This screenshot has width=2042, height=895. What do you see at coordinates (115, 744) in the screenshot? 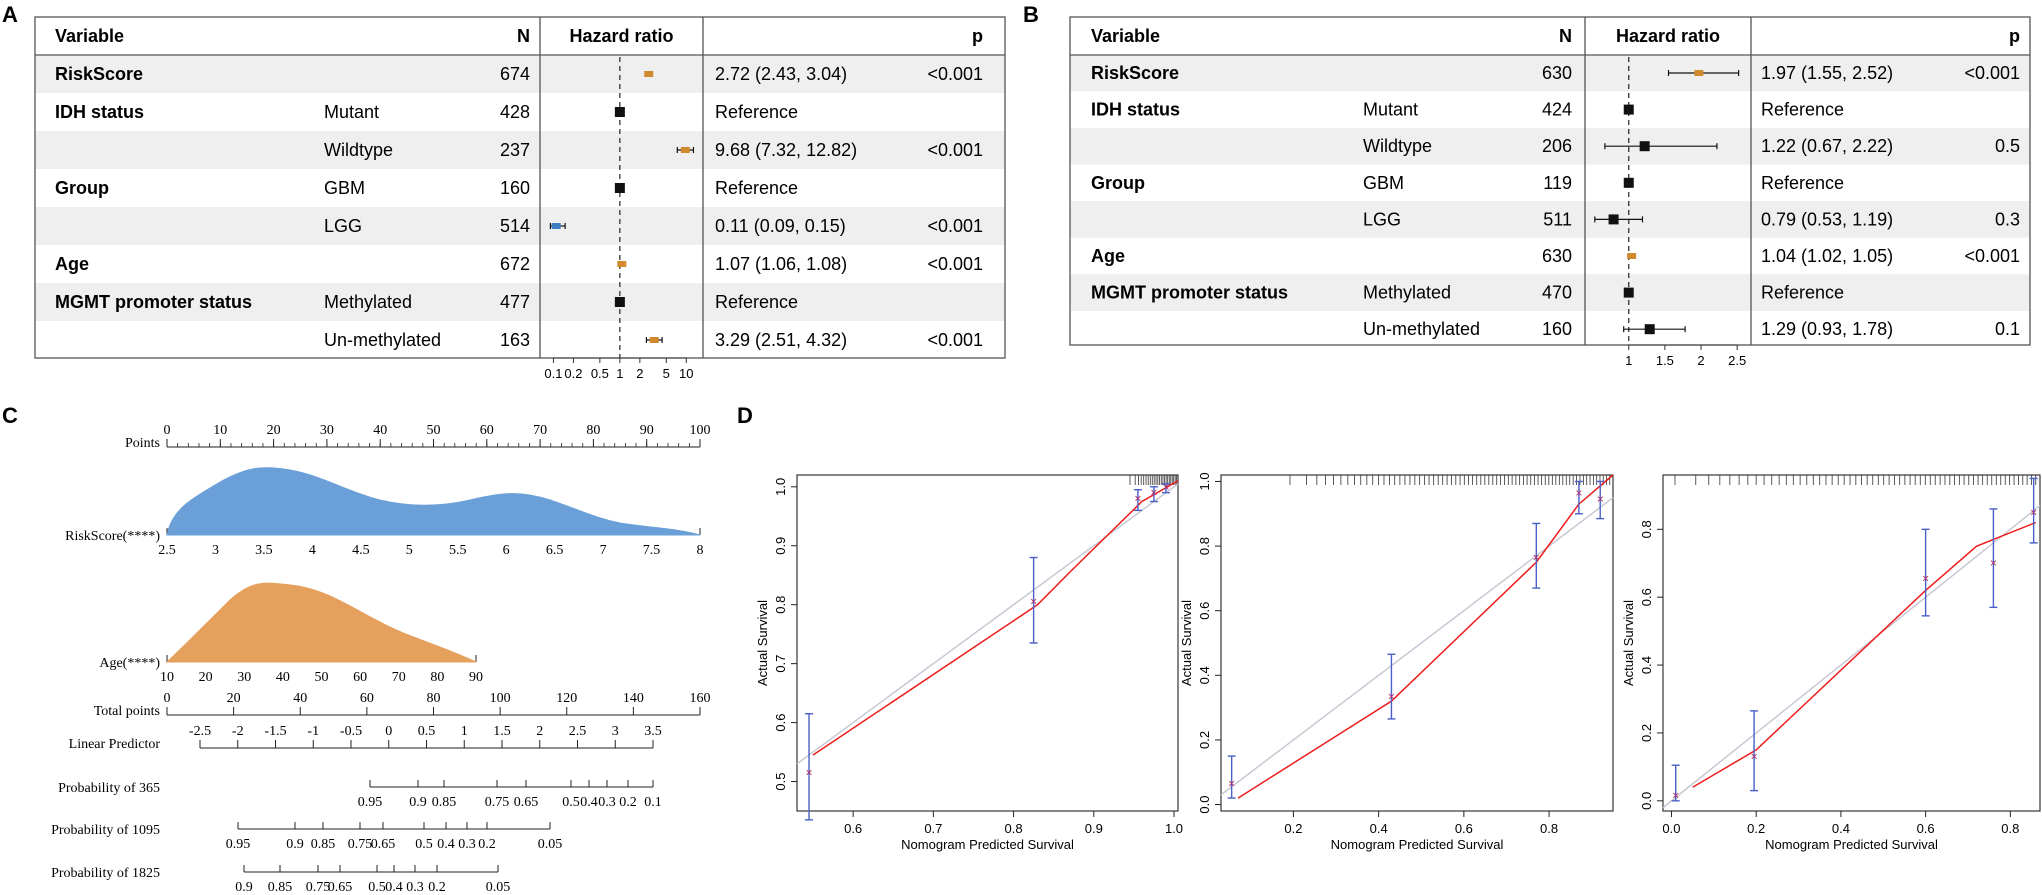
I see `nomogram-row-label: Linear Predictor` at bounding box center [115, 744].